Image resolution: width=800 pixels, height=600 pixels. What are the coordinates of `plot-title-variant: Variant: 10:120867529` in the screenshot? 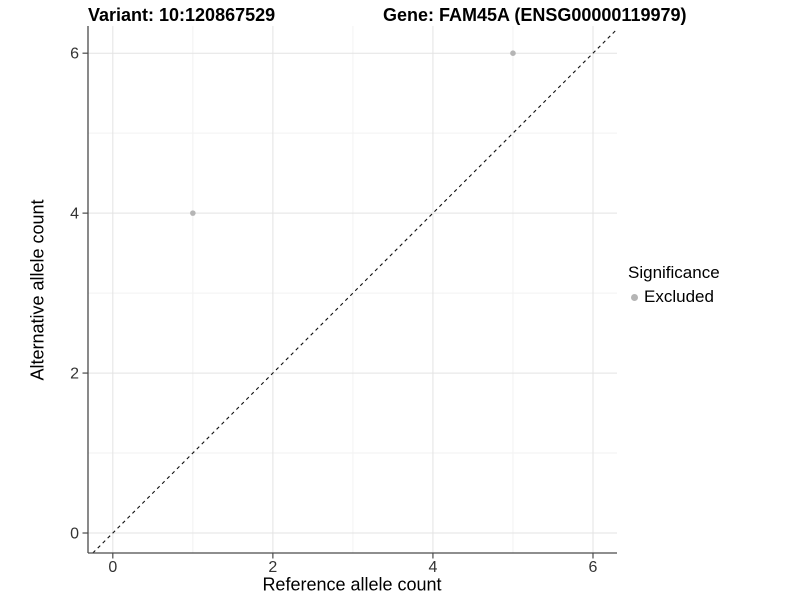 It's located at (182, 15).